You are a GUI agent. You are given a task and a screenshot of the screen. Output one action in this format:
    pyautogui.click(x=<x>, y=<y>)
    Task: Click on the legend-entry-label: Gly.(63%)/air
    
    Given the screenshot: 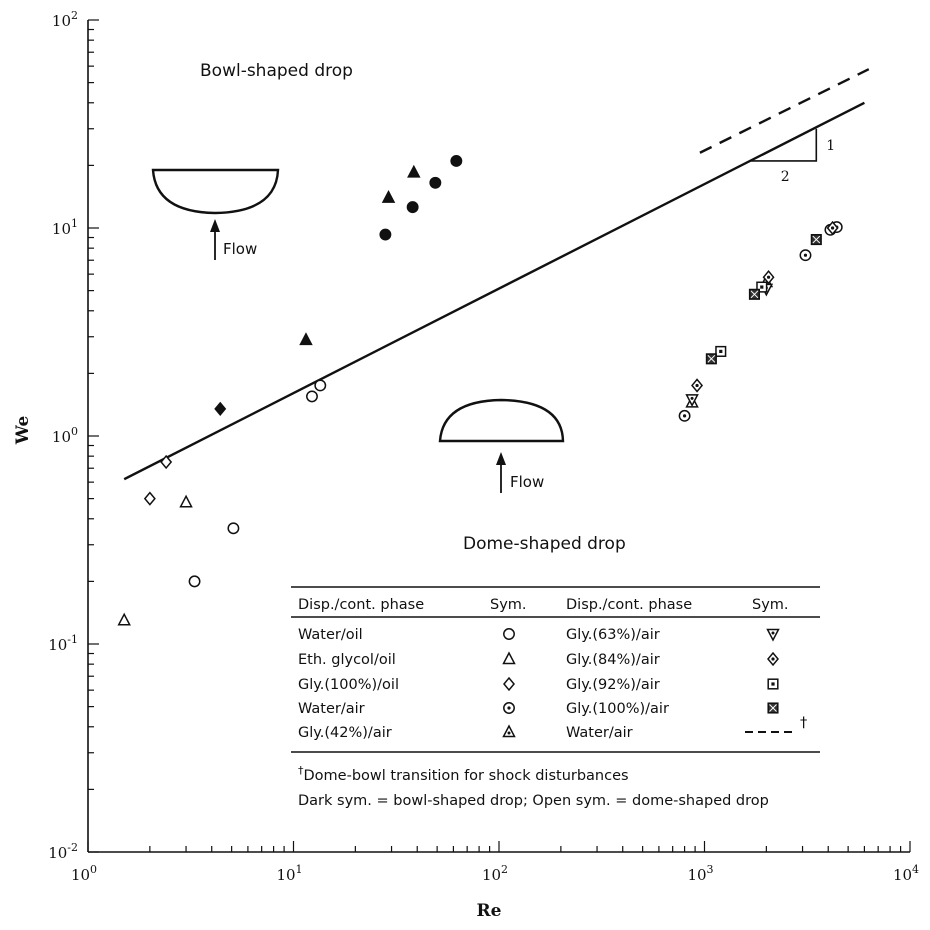 What is the action you would take?
    pyautogui.click(x=613, y=635)
    